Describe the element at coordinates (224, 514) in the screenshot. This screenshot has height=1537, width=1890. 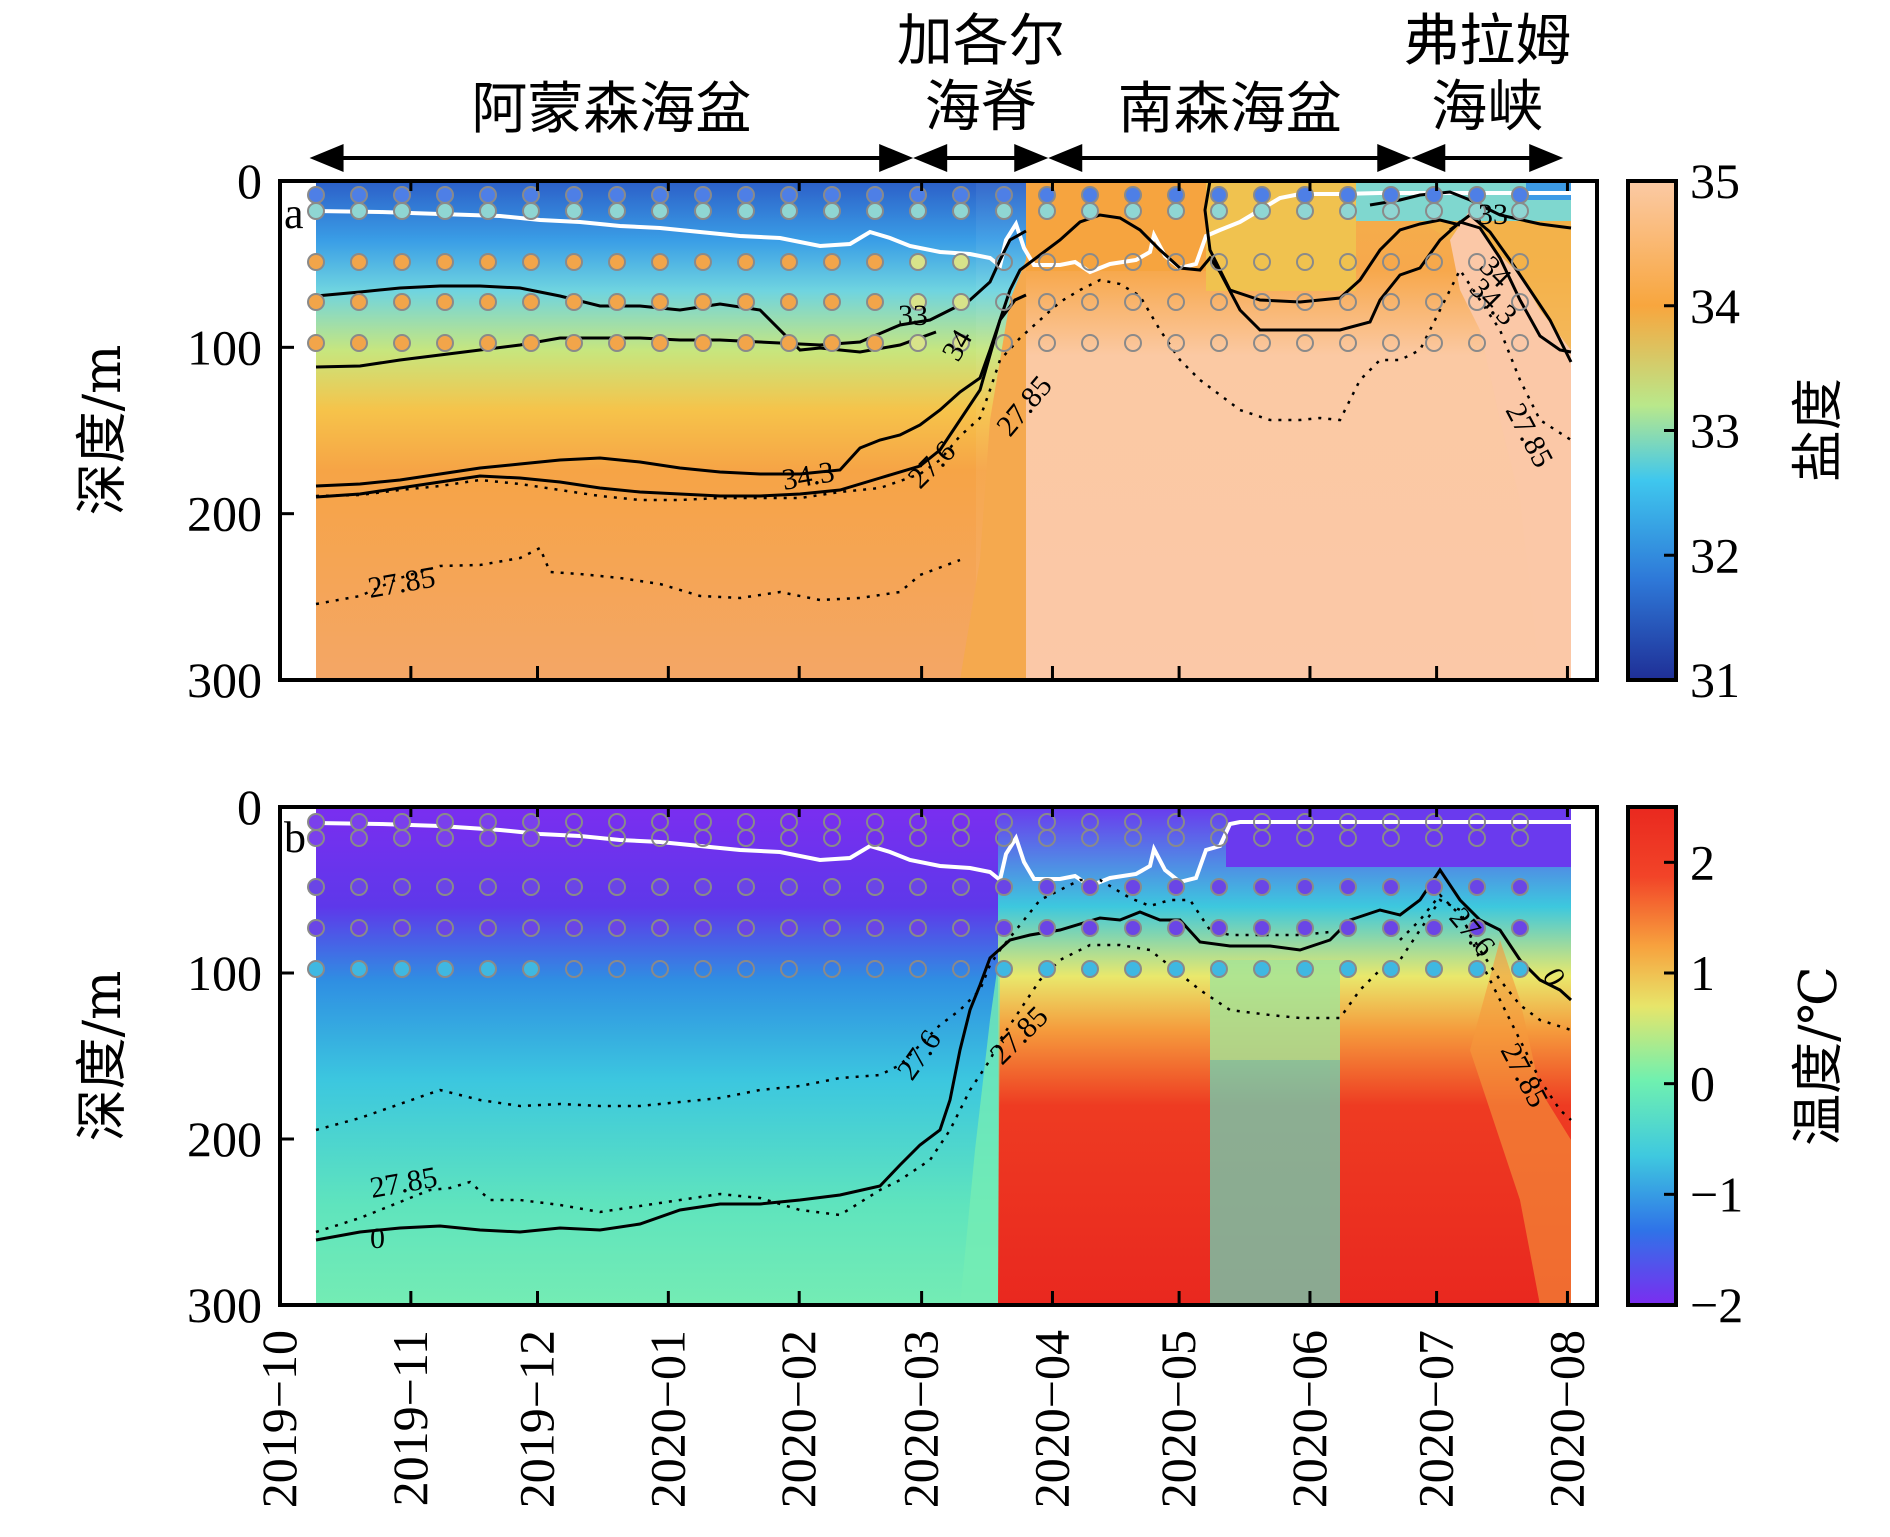
I see `y-tick-label: 200` at that location.